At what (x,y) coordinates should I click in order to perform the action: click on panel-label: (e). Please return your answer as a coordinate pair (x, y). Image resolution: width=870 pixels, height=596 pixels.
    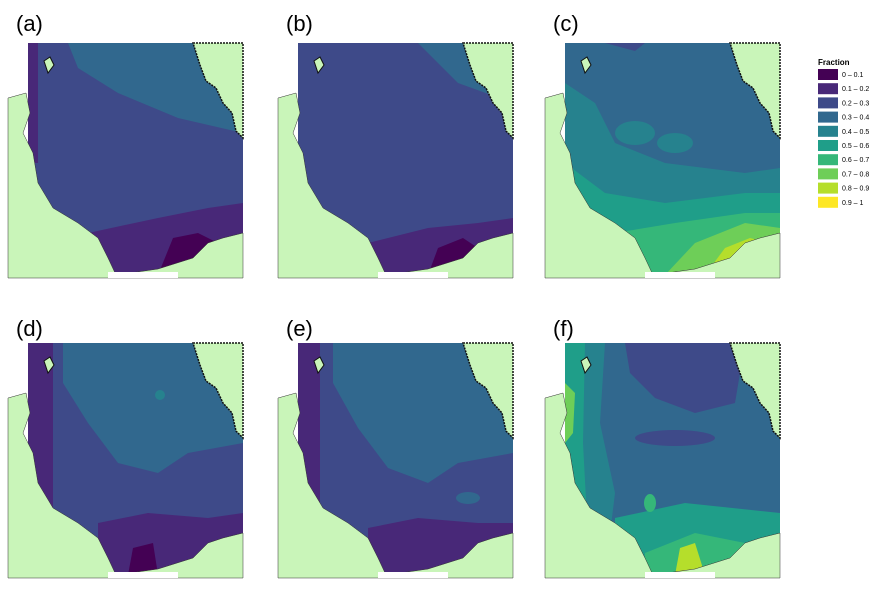
    Looking at the image, I should click on (299, 328).